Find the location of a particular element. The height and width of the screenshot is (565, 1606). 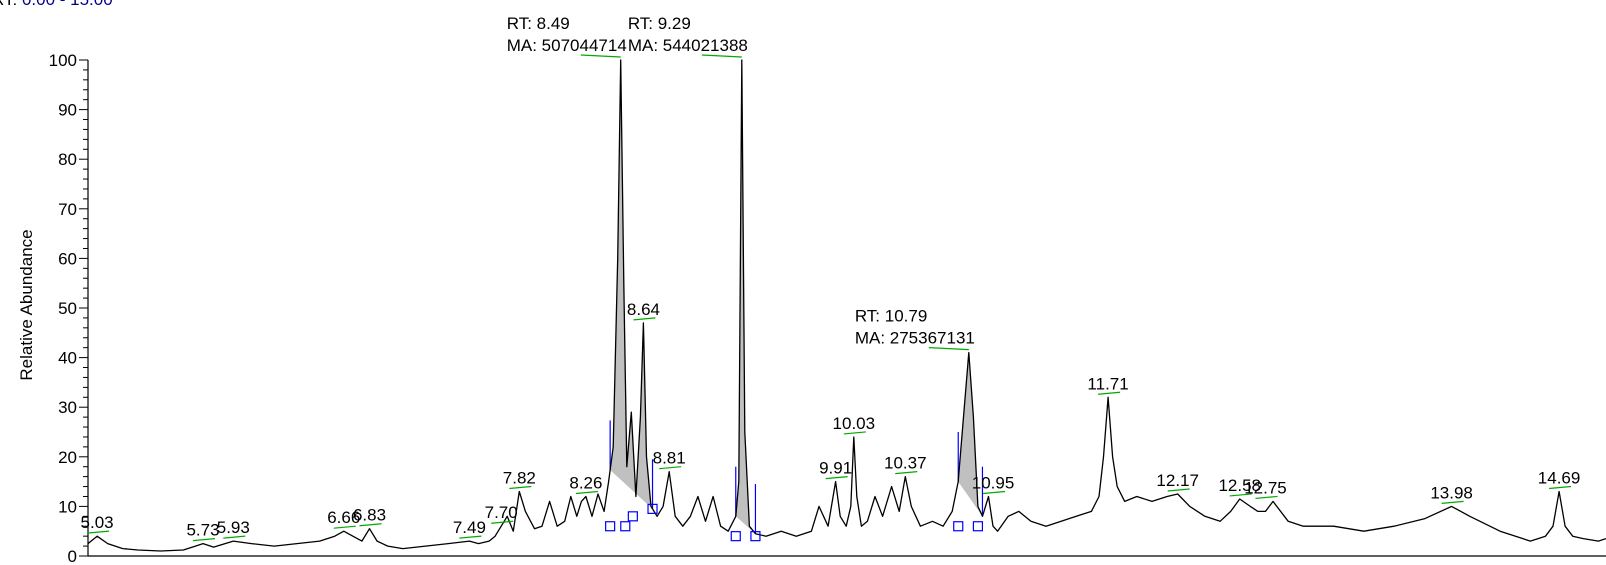

peak-label: 10.95 is located at coordinates (993, 482).